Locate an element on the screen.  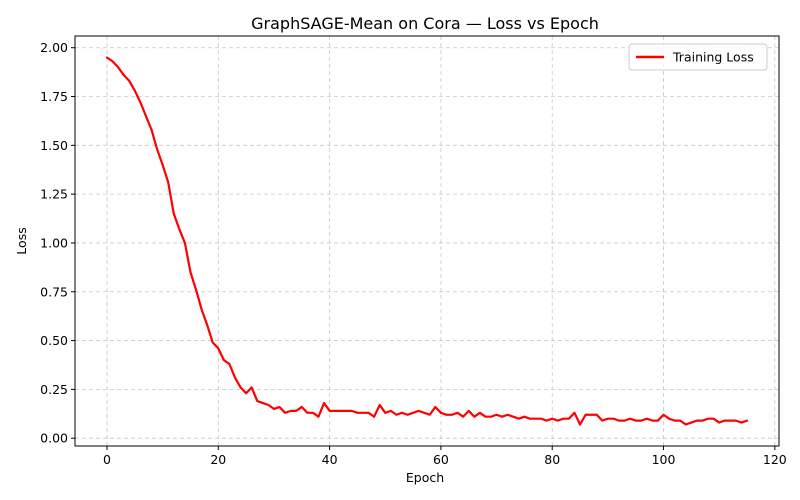
x-tick-label: 0 is located at coordinates (107, 459).